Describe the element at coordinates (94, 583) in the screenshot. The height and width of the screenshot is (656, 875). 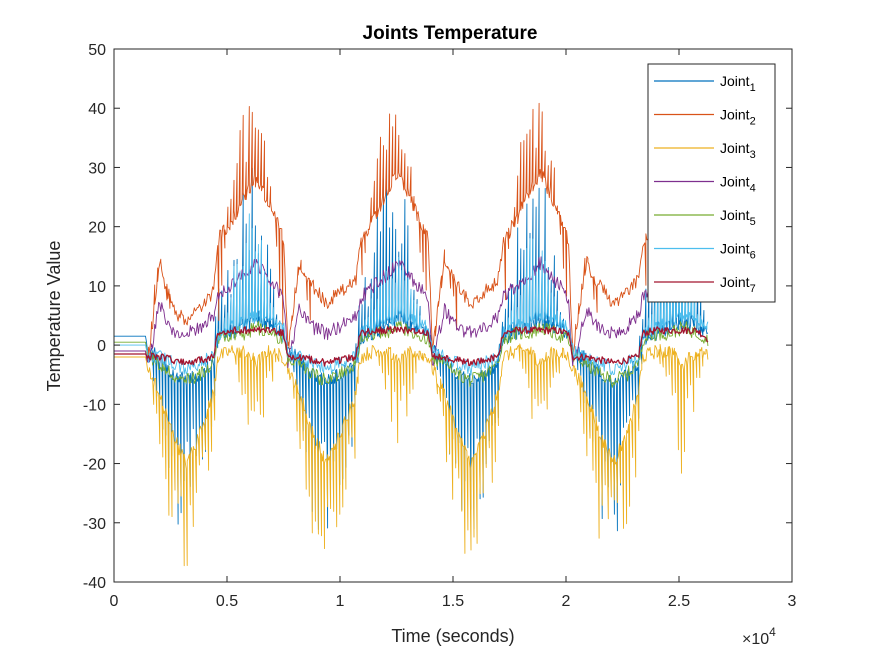
I see `y-tick-label: -40` at that location.